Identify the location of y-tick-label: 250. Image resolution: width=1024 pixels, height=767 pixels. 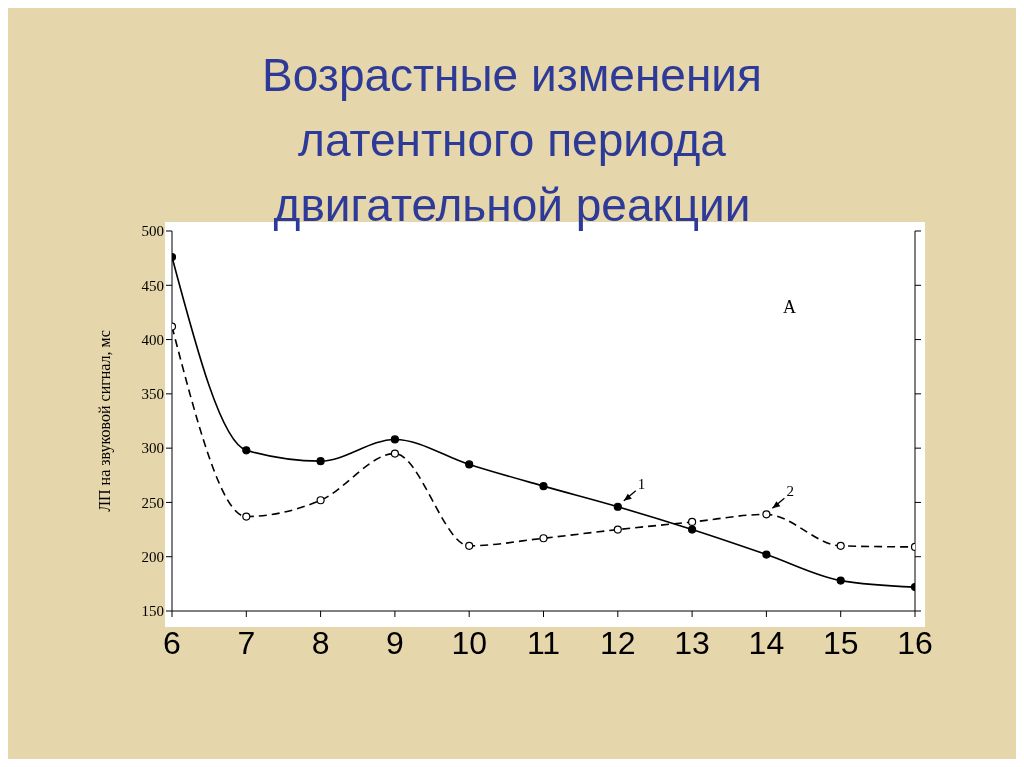
(152, 502).